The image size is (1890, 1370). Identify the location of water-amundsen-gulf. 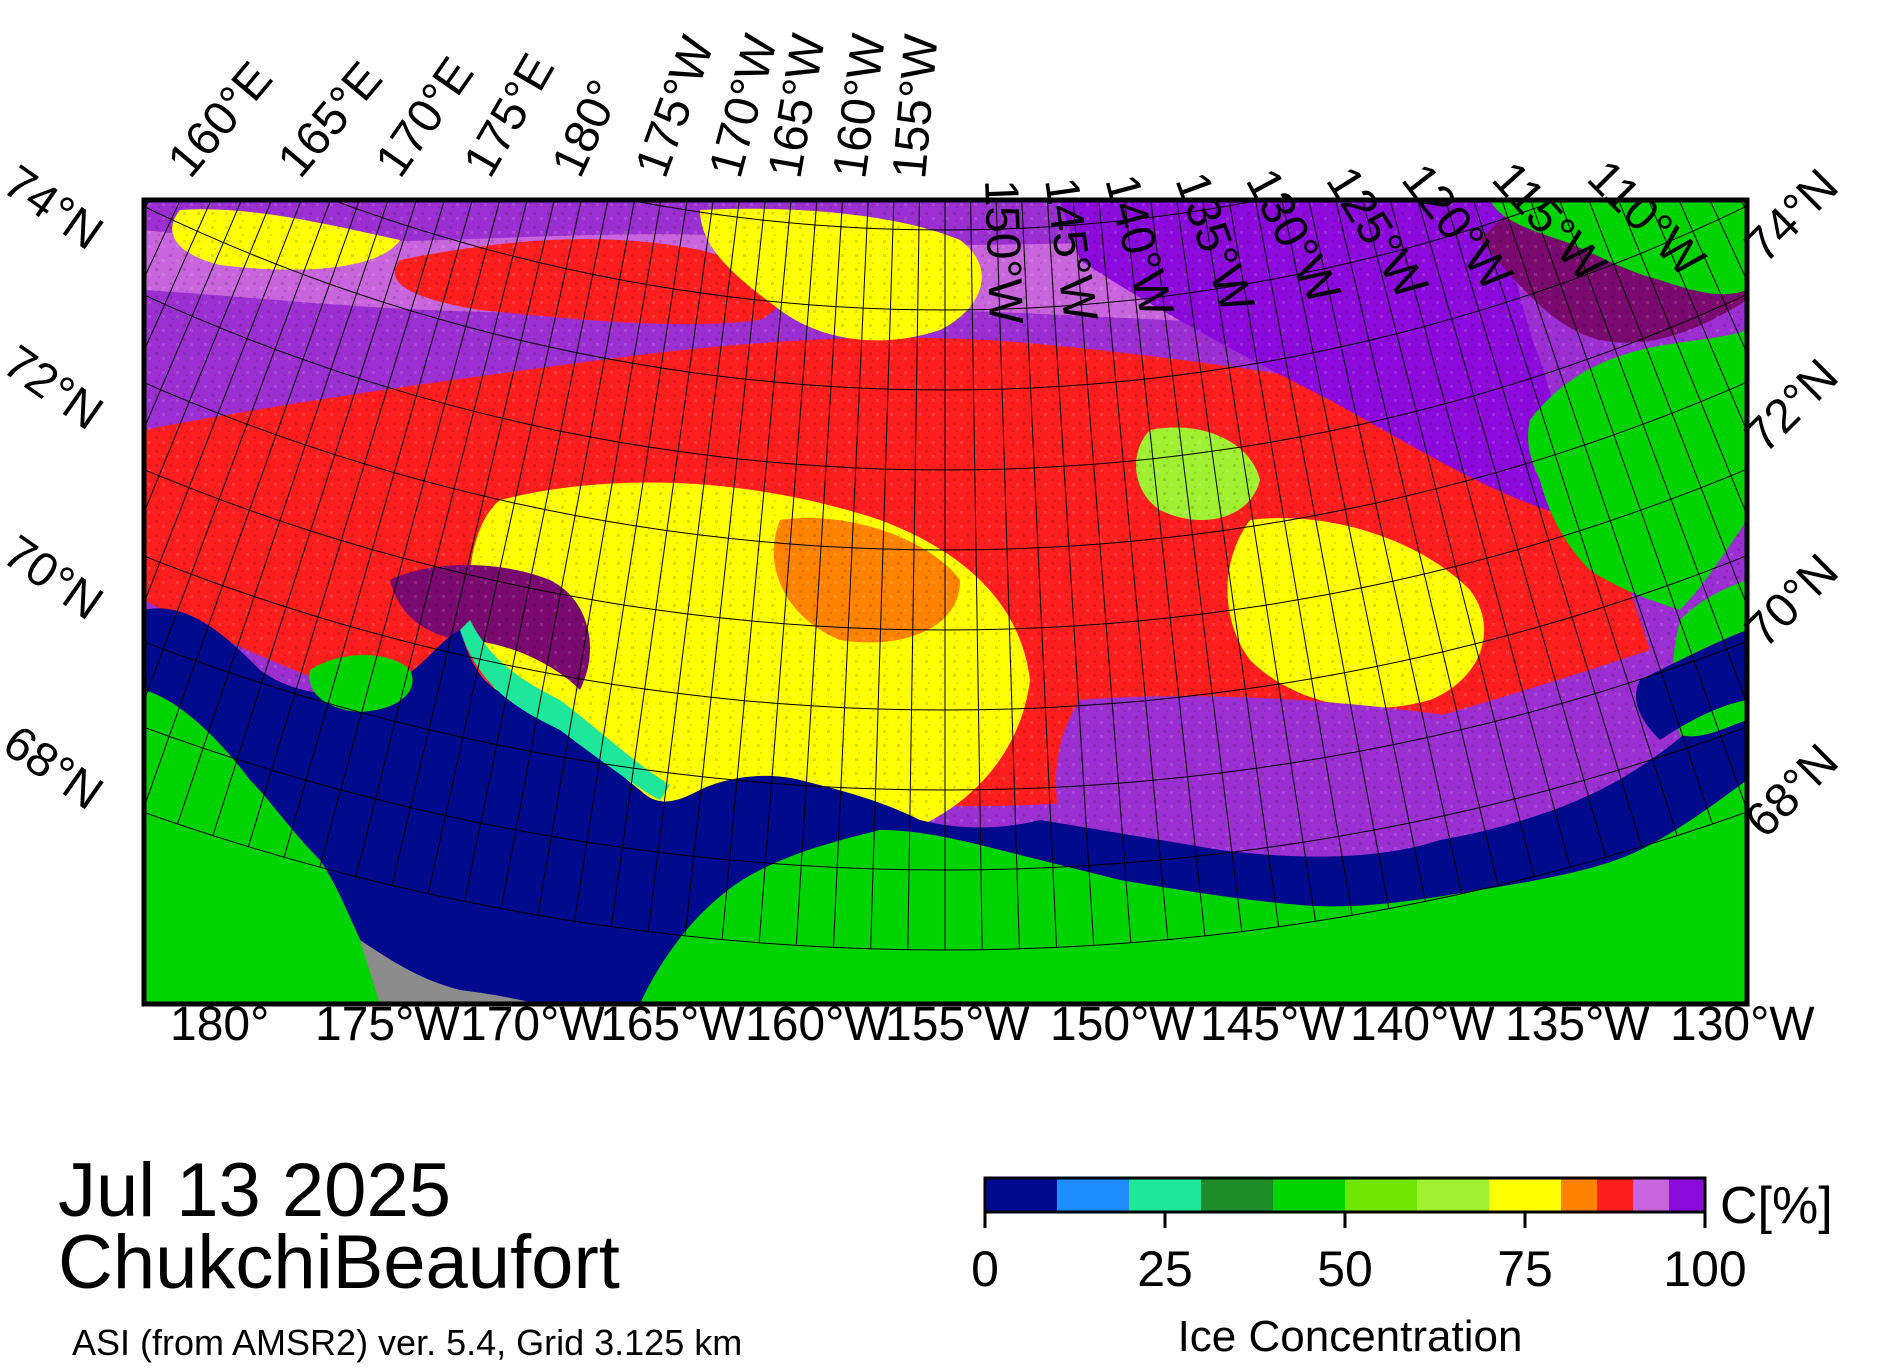
(1691, 685).